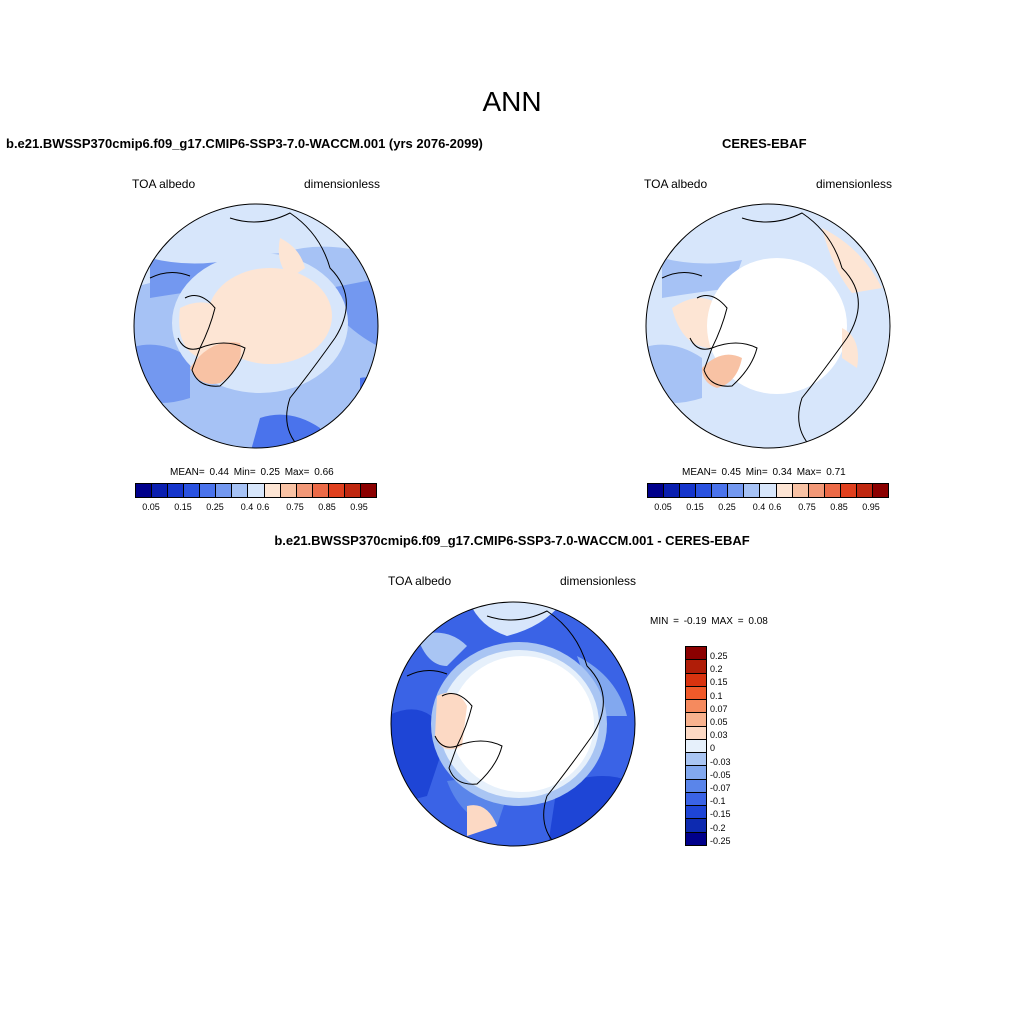  Describe the element at coordinates (718, 827) in the screenshot. I see `diff-colorbar-tick-label: -0.2` at that location.